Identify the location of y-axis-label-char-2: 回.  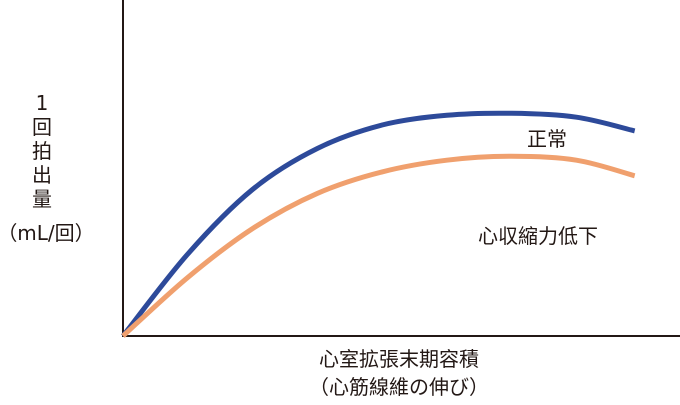
(42, 127).